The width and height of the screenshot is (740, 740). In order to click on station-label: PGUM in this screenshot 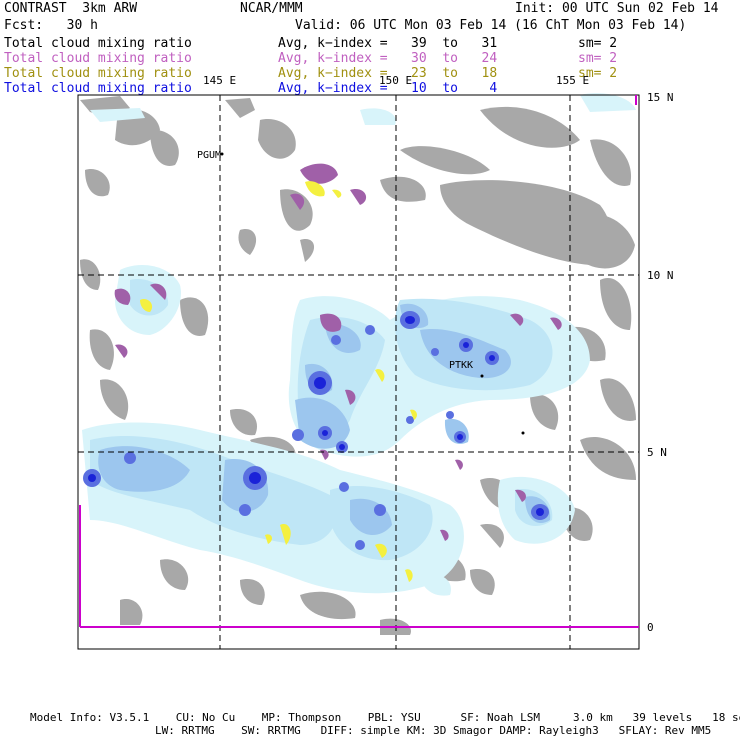, I will do `click(209, 155)`.